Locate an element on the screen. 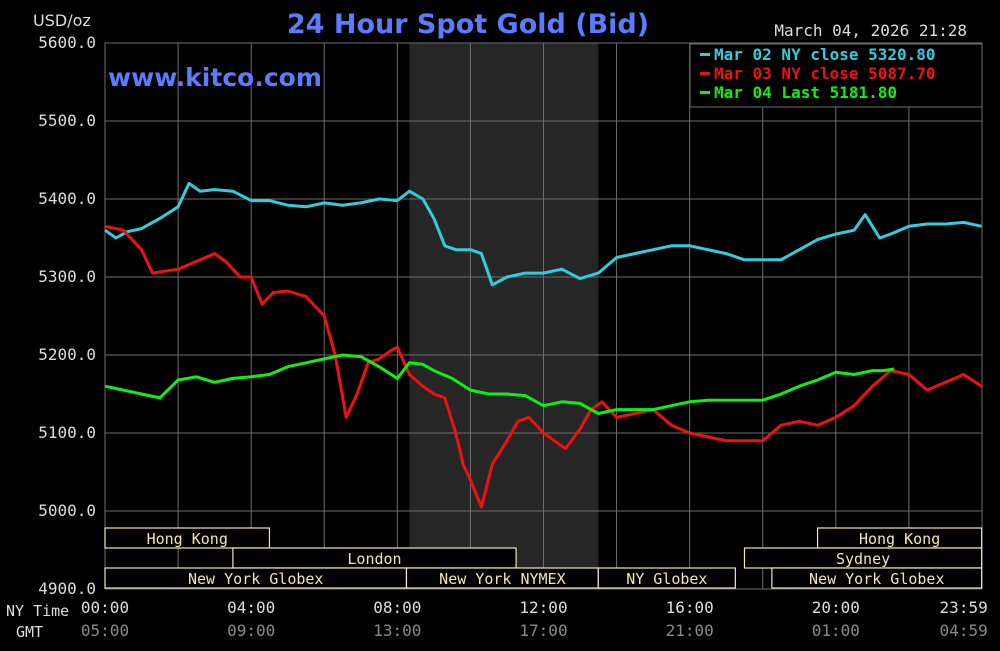 Image resolution: width=1000 pixels, height=651 pixels. session-label: Sydney is located at coordinates (863, 559).